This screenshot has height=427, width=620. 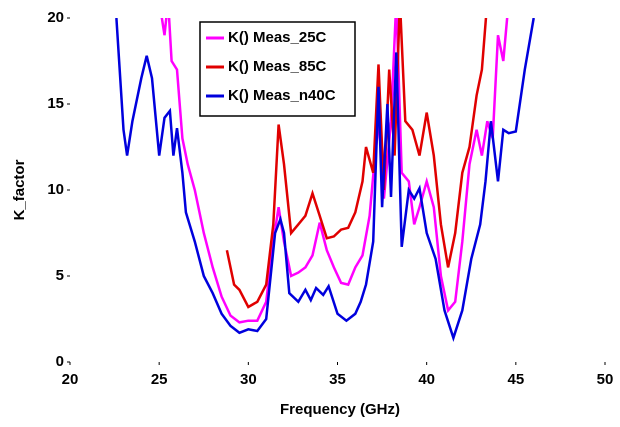 What do you see at coordinates (605, 379) in the screenshot?
I see `x-tick-label: 50` at bounding box center [605, 379].